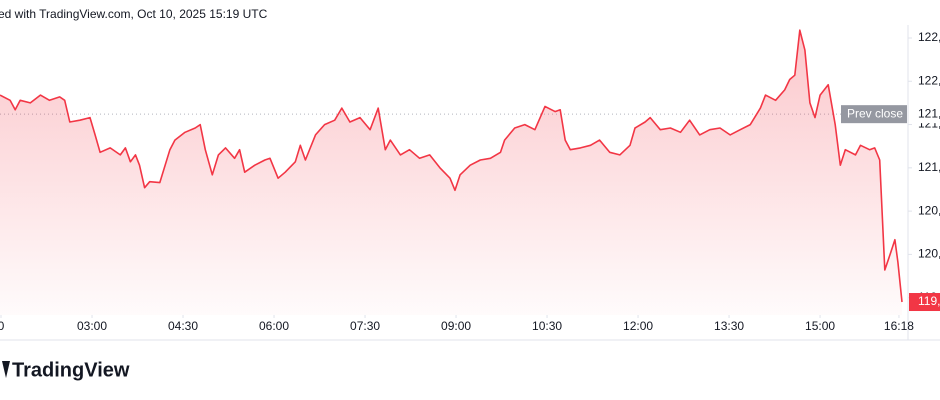 This screenshot has width=940, height=400. Describe the element at coordinates (365, 326) in the screenshot. I see `x-tick-label: 07:30` at that location.